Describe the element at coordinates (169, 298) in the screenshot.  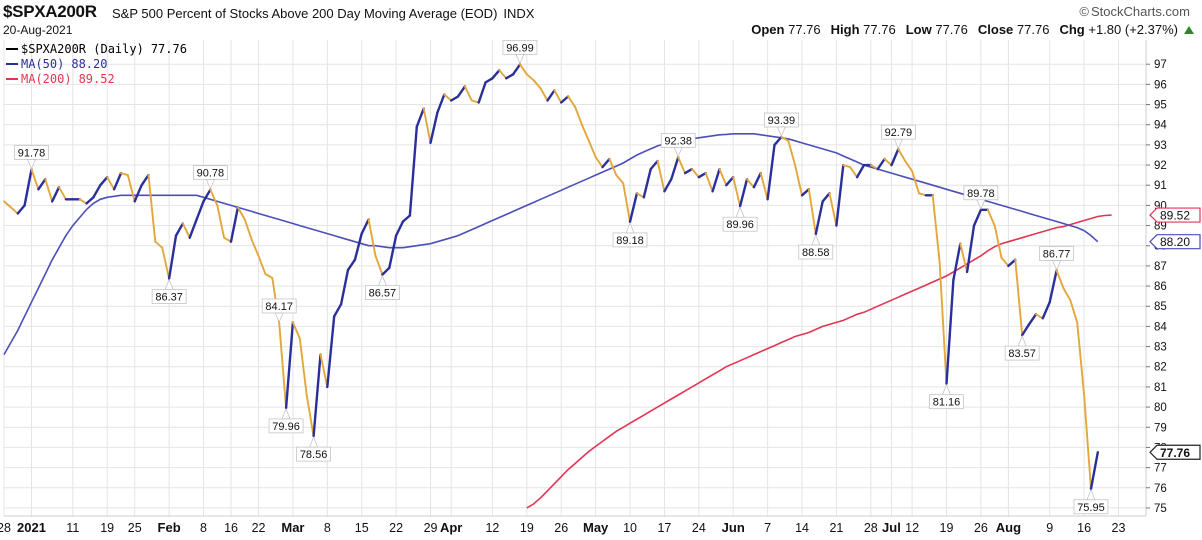
I see `annotation-label: 86.37` at that location.